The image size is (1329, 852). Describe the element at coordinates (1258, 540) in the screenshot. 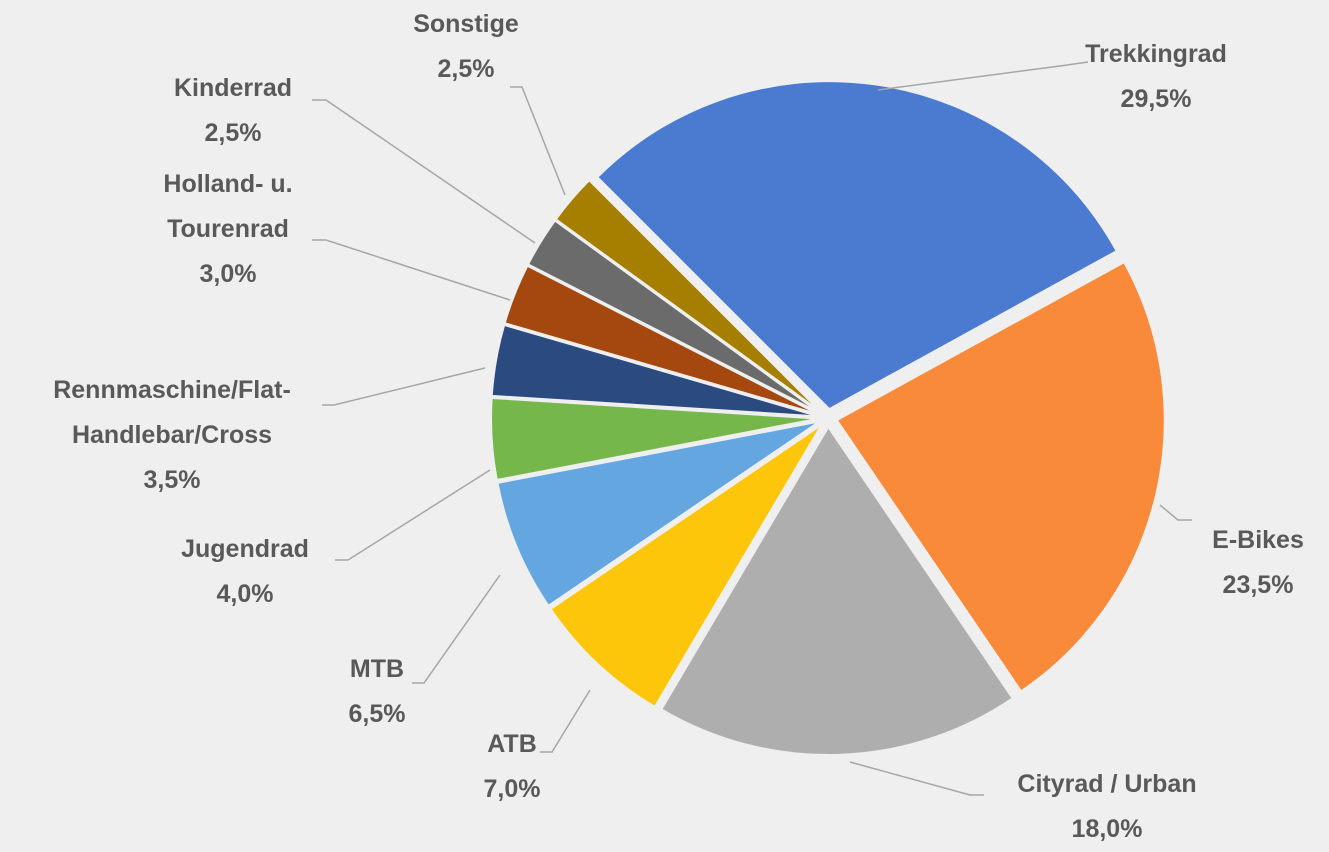

I see `category-label: E-Bikes` at that location.